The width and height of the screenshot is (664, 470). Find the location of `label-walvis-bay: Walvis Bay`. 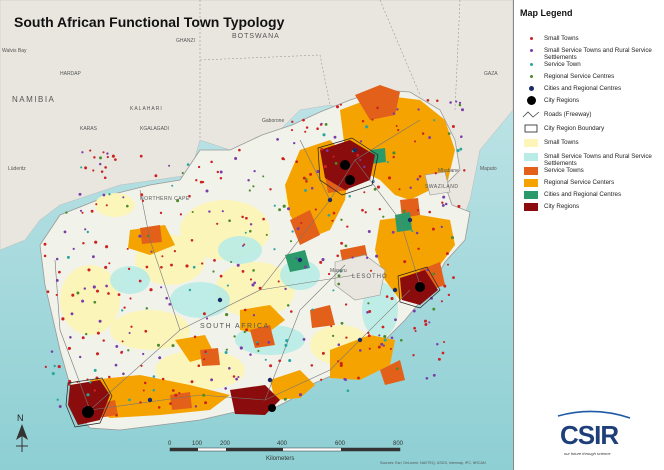

label-walvis-bay: Walvis Bay is located at coordinates (14, 51).